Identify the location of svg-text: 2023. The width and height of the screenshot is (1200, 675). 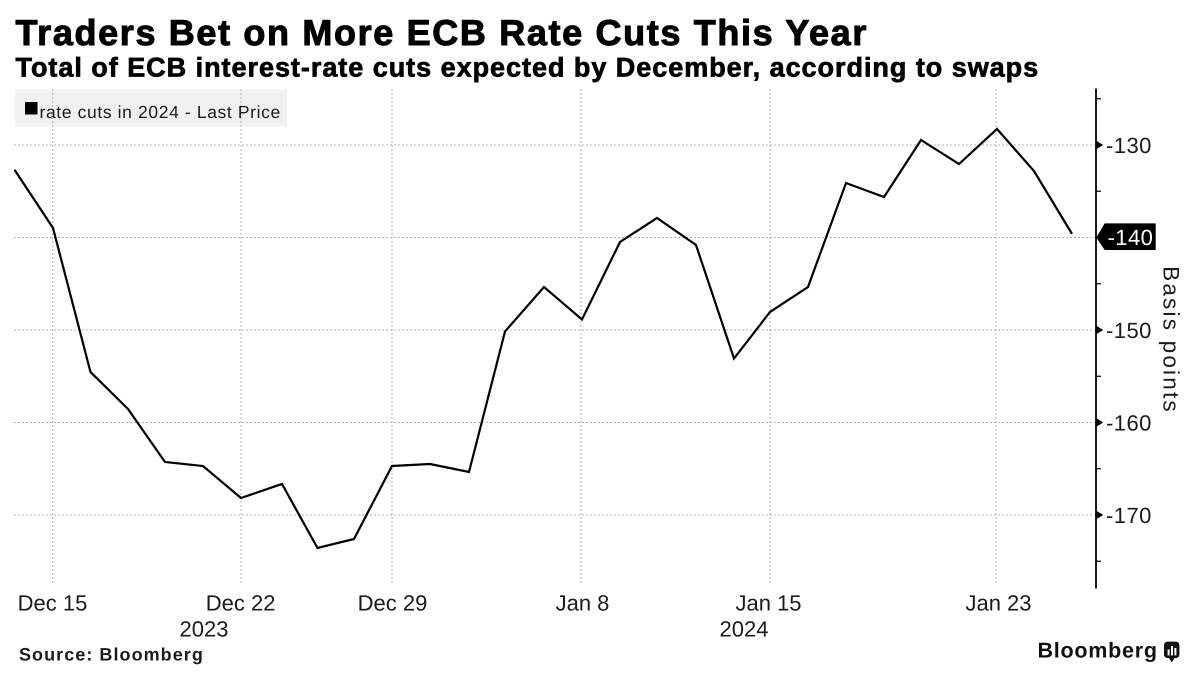
(204, 629).